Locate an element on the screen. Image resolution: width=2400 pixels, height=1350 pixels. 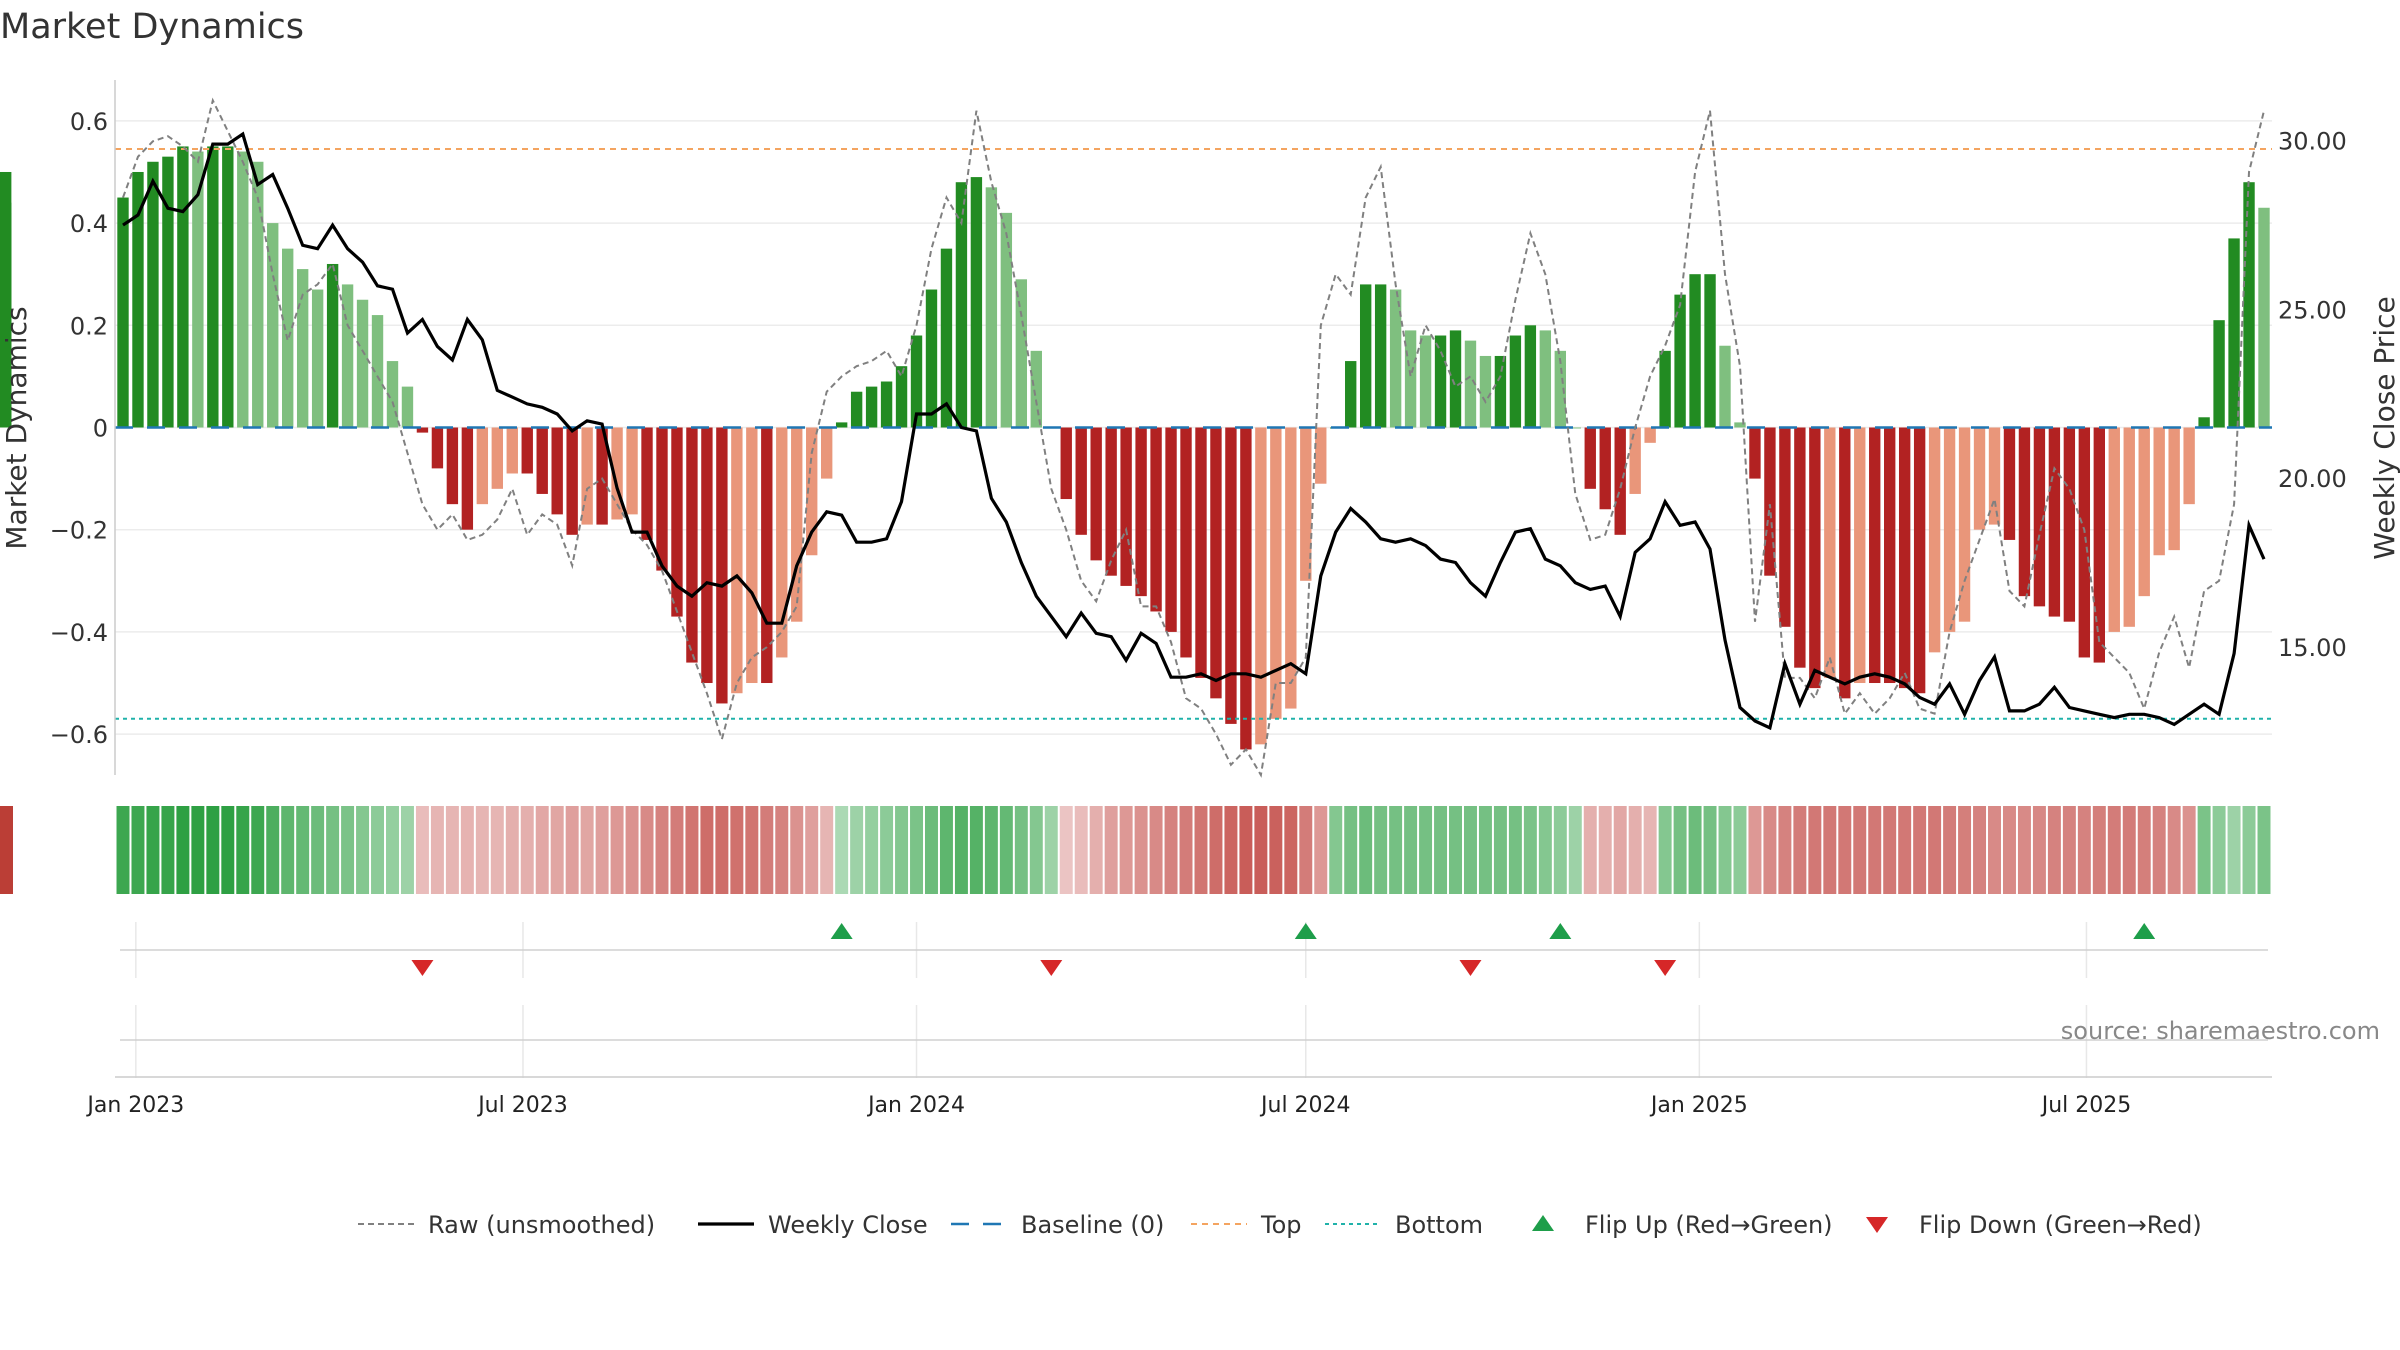
legend-label: Flip Up (Red→Green) is located at coordinates (1709, 1225).